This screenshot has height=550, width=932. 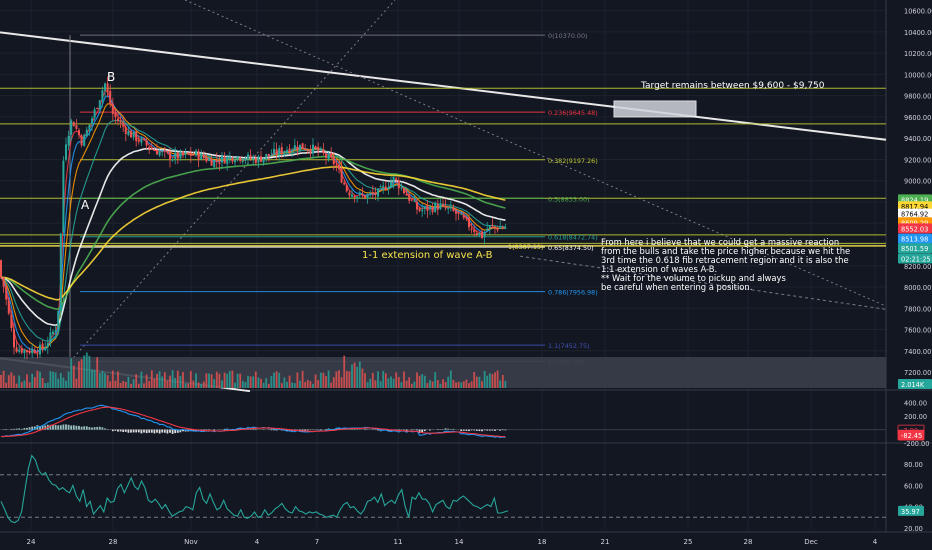 I want to click on macd-value-tag, so click(x=911, y=435).